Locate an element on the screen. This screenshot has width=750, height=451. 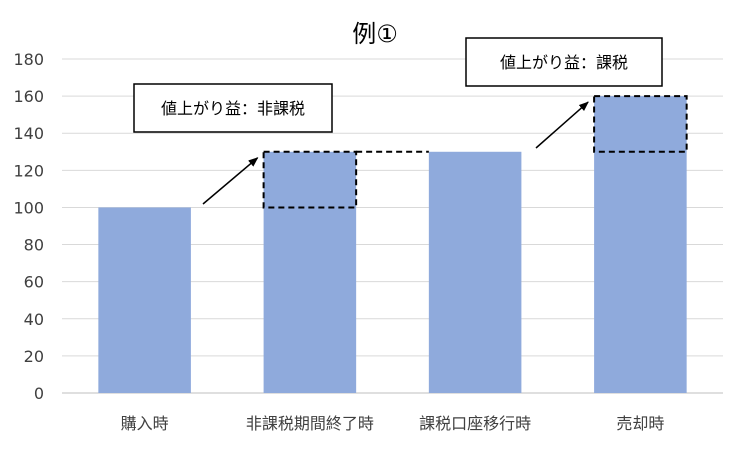
y-tick-label: 120 is located at coordinates (28, 170).